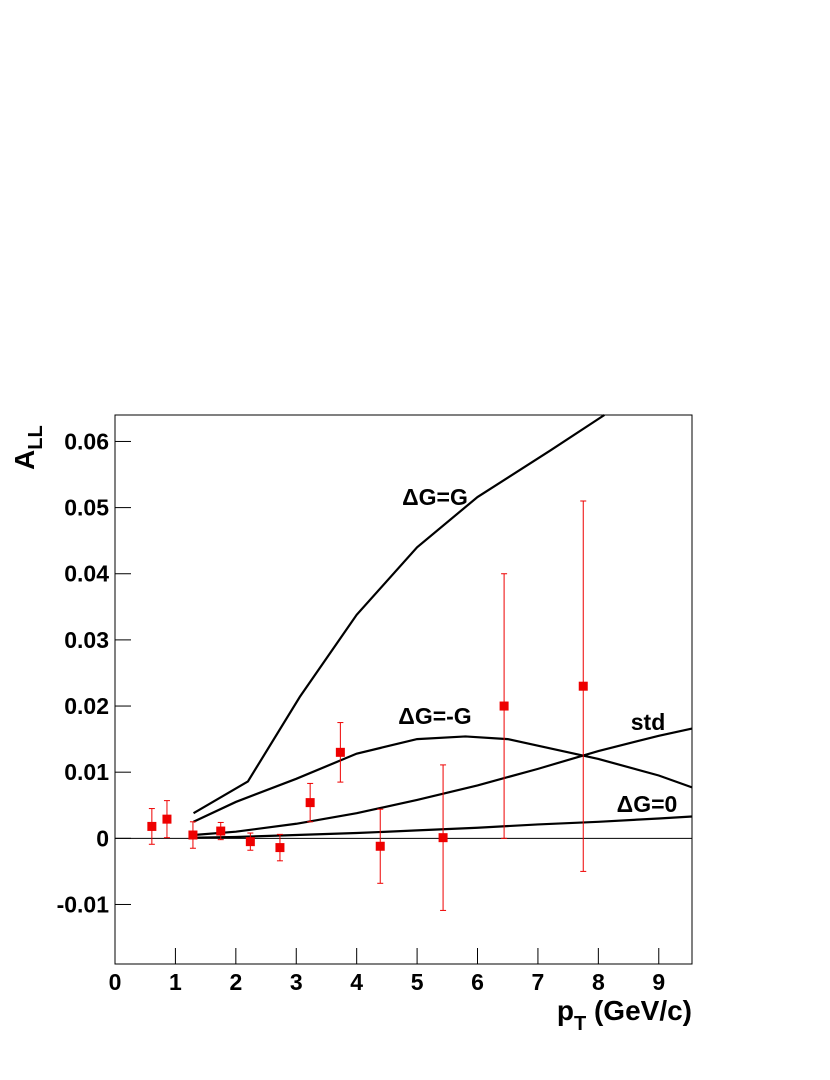 The image size is (830, 1080). I want to click on x-tick-label: 5, so click(417, 982).